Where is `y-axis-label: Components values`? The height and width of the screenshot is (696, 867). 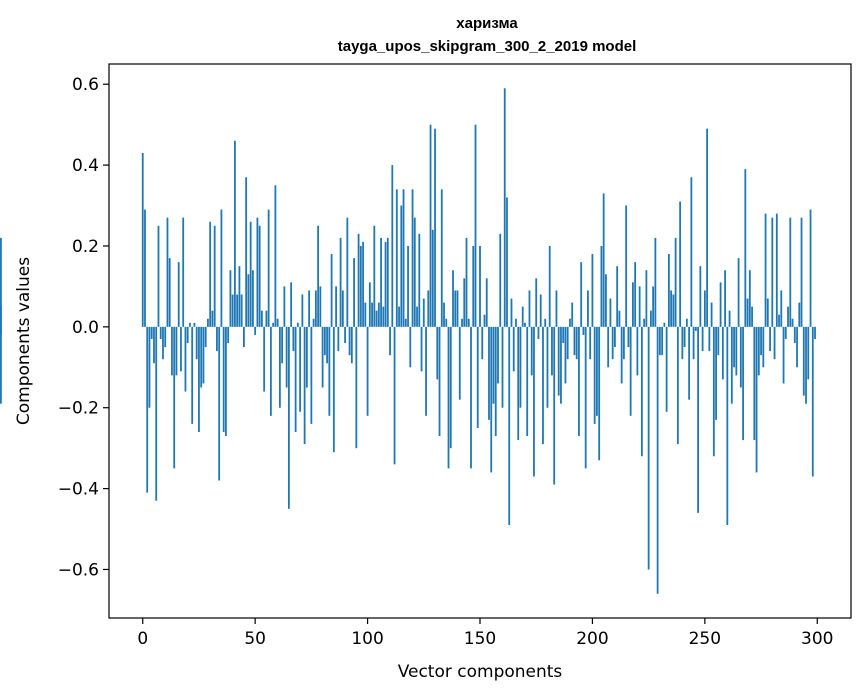 y-axis-label: Components values is located at coordinates (24, 341).